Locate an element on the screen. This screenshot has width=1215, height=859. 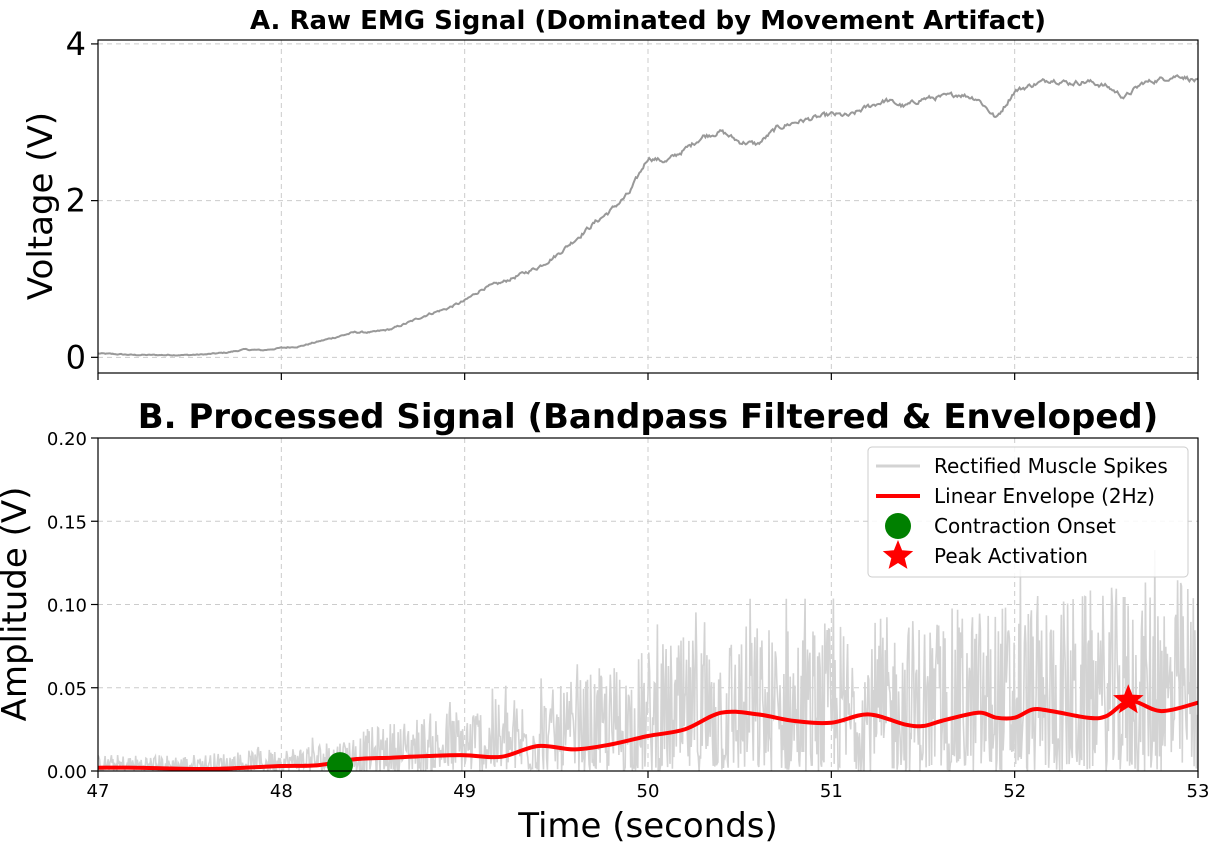
panel-b-xtick-label: 51 is located at coordinates (831, 791).